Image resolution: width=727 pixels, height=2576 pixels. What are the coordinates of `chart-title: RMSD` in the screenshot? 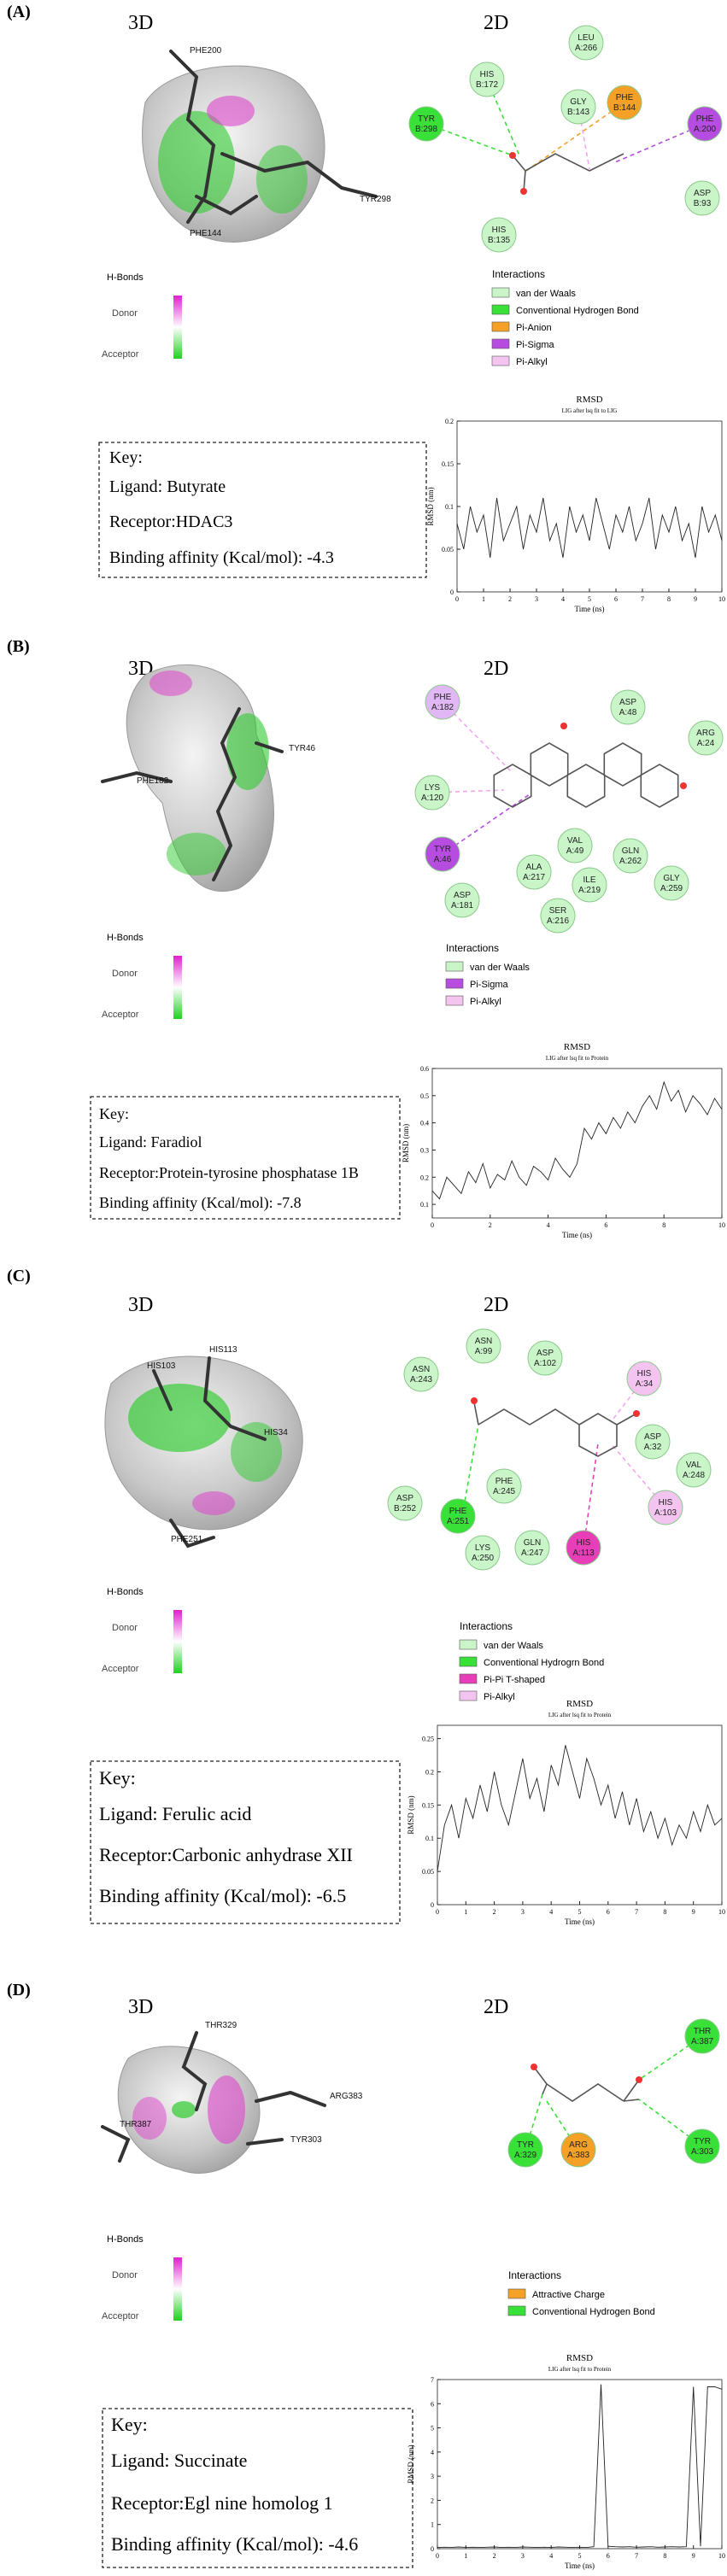 It's located at (579, 1704).